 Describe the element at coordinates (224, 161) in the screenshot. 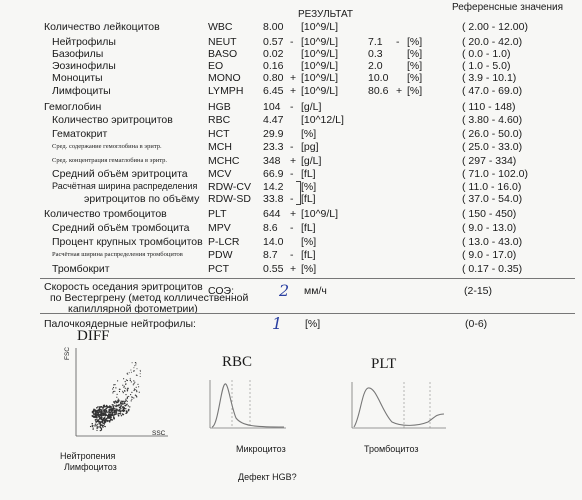

I see `row-mchc-code: MCHC` at that location.